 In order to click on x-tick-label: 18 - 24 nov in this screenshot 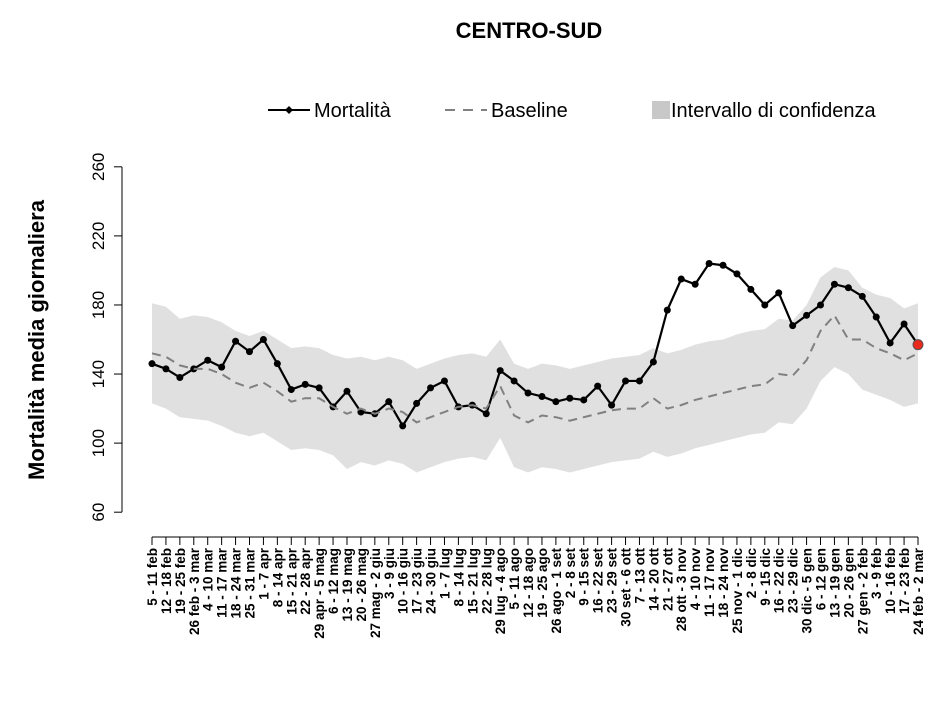, I will do `click(723, 583)`.